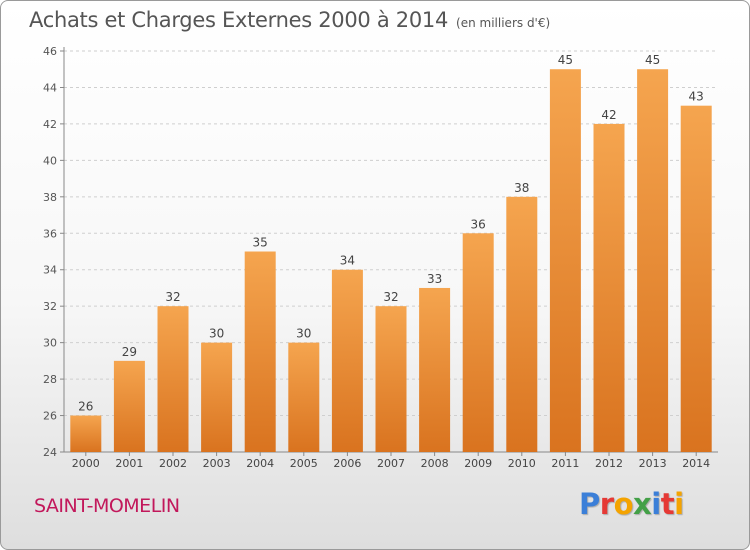  What do you see at coordinates (50, 416) in the screenshot?
I see `y-tick-label: 26` at bounding box center [50, 416].